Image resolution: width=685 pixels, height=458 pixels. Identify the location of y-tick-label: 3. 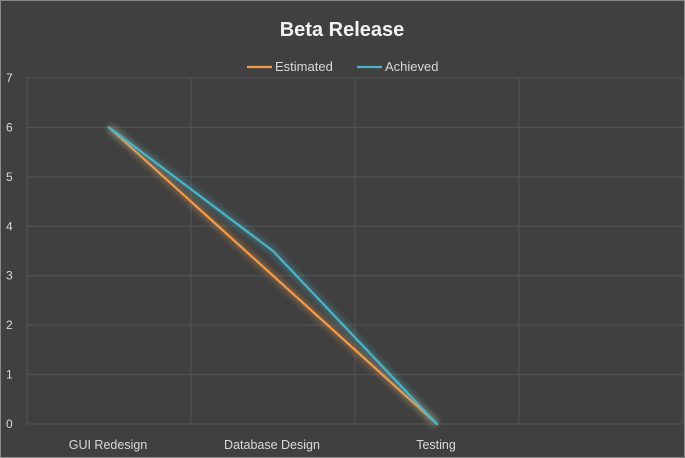
(9, 276).